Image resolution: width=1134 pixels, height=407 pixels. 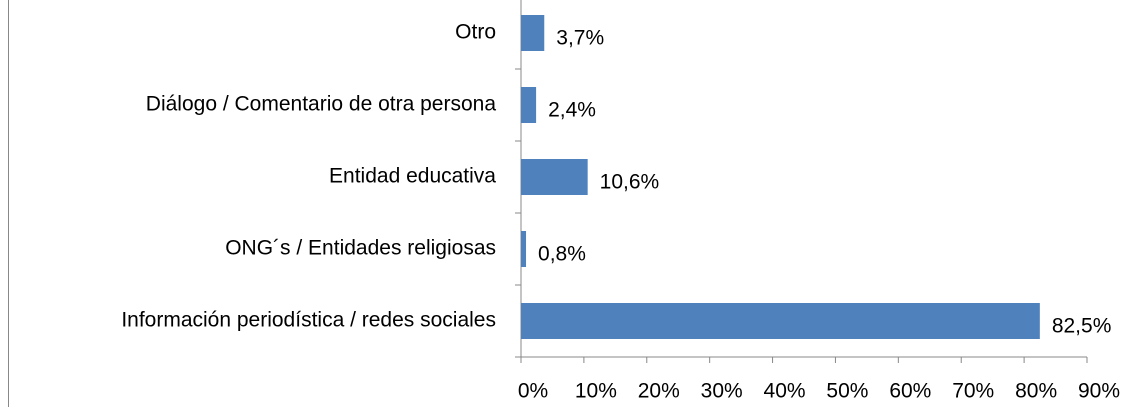 I want to click on x-tick-label: 90%, so click(x=1099, y=391).